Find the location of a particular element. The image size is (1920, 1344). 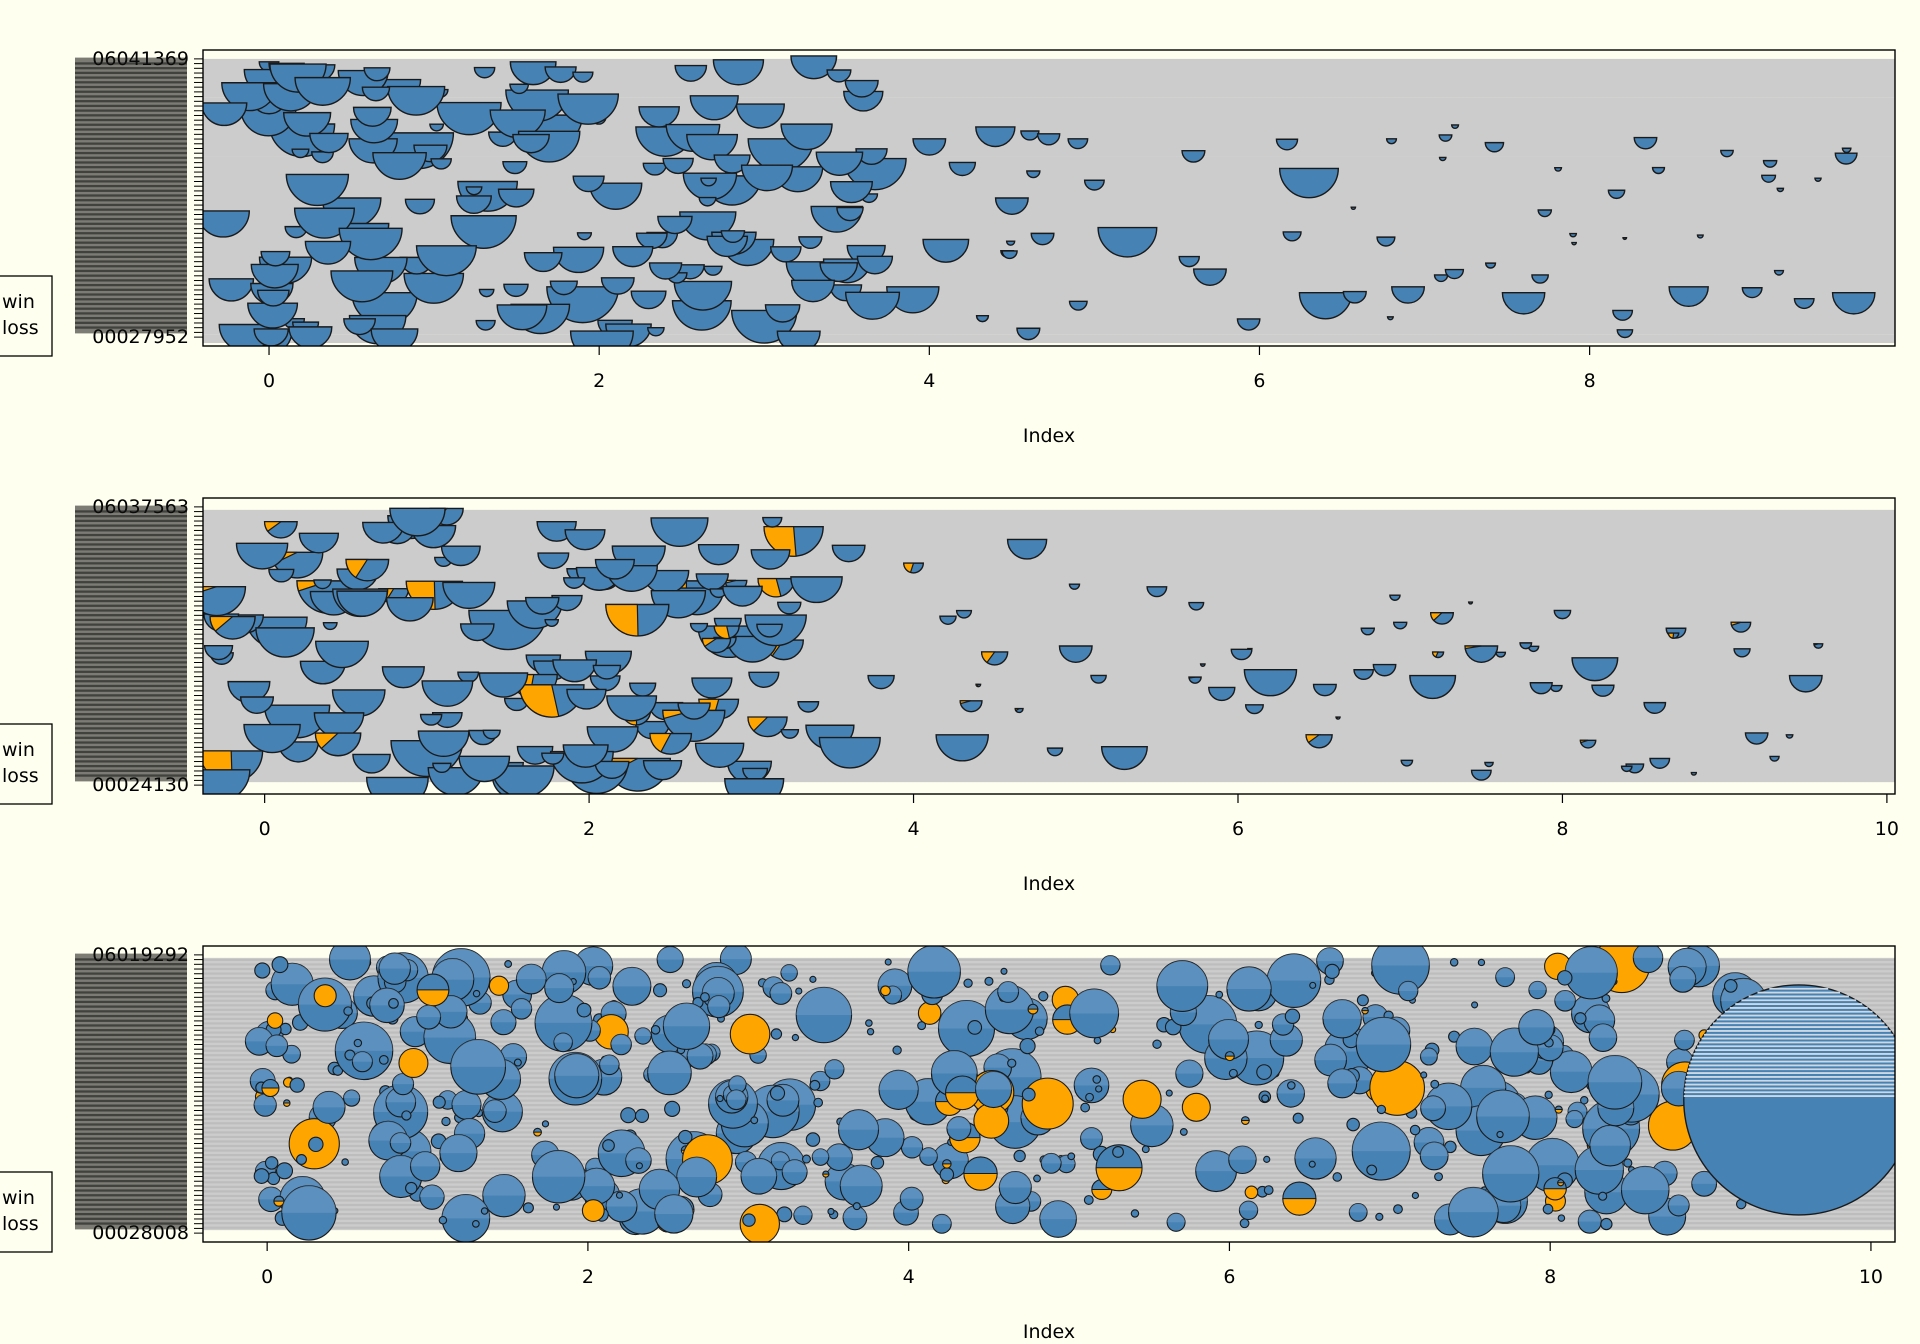

x-axis-label: Index is located at coordinates (1049, 436).